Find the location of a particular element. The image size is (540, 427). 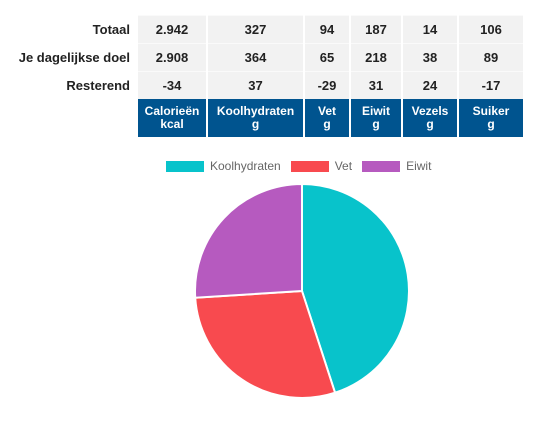

column-header-koolhydraten: Koolhydraten g is located at coordinates (255, 118).